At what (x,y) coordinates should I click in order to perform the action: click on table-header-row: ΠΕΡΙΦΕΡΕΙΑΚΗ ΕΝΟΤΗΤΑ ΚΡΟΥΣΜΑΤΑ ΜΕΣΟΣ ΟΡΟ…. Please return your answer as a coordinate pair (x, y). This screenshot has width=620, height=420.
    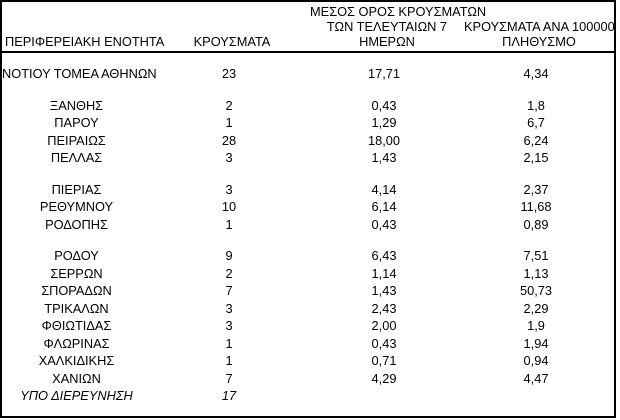
    Looking at the image, I should click on (308, 27).